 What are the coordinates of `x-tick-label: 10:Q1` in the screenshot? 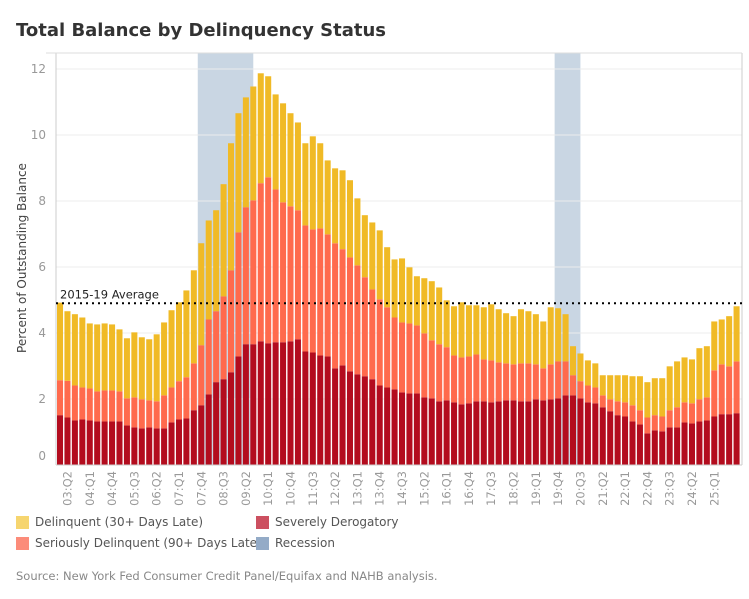 It's located at (268, 488).